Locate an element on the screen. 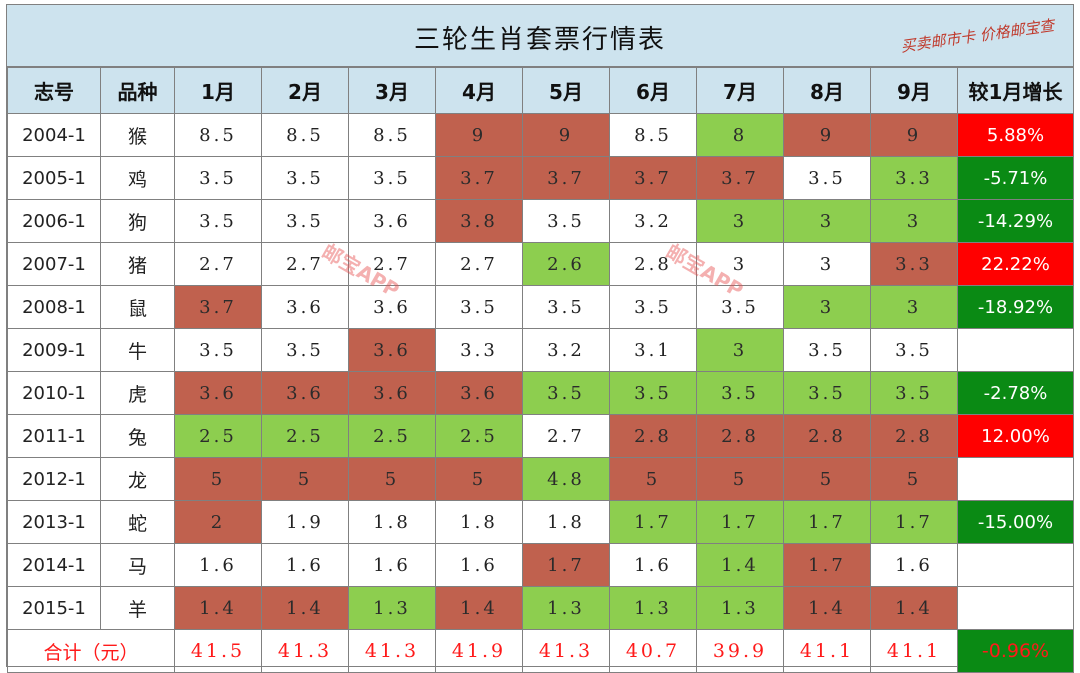 This screenshot has height=673, width=1080. table-row: 2012-1 龙 5 5 5 5 4.8 5 5 5 5 is located at coordinates (540, 479).